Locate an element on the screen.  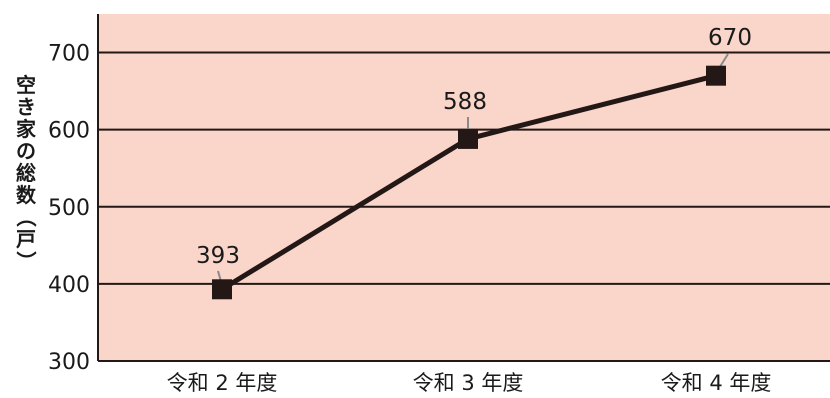
y-axis-title-char-7: （ is located at coordinates (26, 217).